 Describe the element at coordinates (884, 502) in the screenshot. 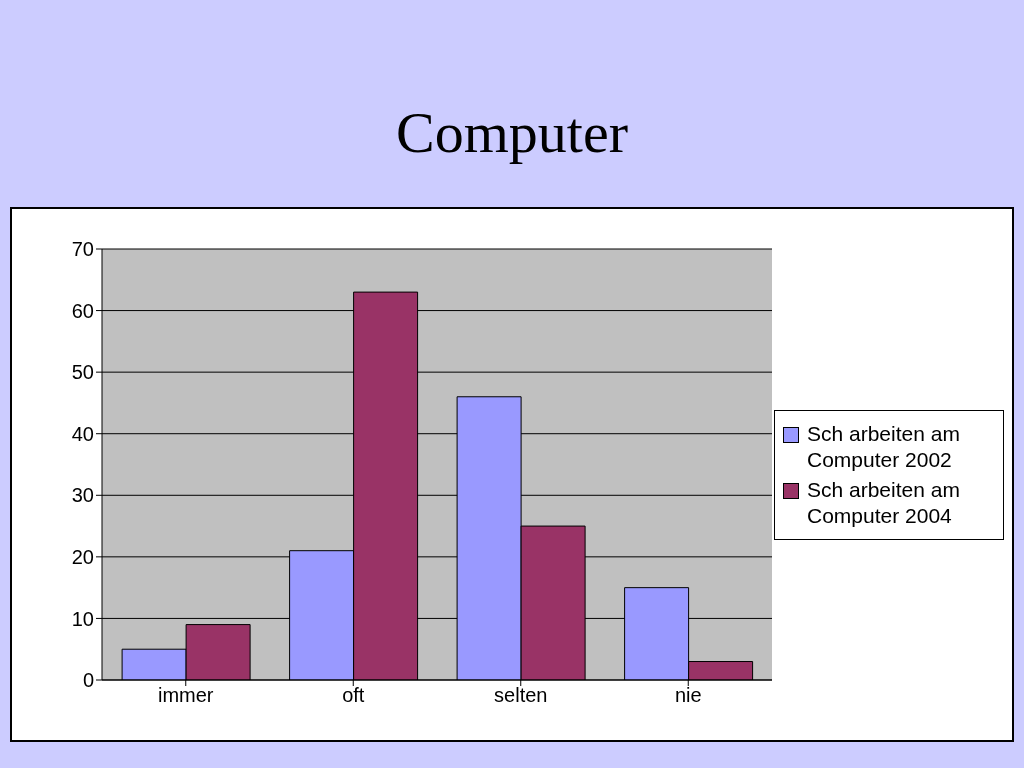

I see `legend-label: Sch arbeiten am Computer 2004` at that location.